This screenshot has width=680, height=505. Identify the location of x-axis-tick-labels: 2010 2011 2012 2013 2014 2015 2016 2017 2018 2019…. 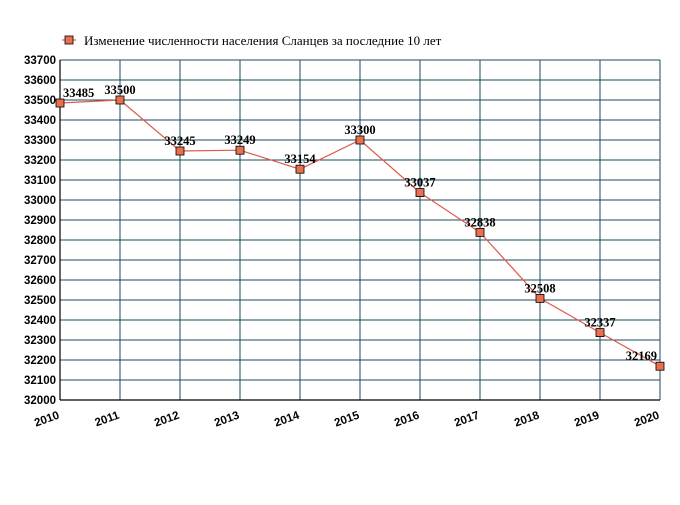
(347, 419).